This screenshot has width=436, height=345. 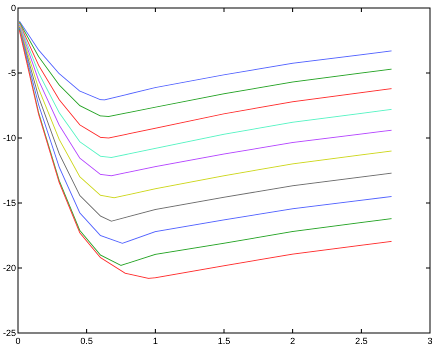 What do you see at coordinates (9, 203) in the screenshot?
I see `y-tick-label: -15` at bounding box center [9, 203].